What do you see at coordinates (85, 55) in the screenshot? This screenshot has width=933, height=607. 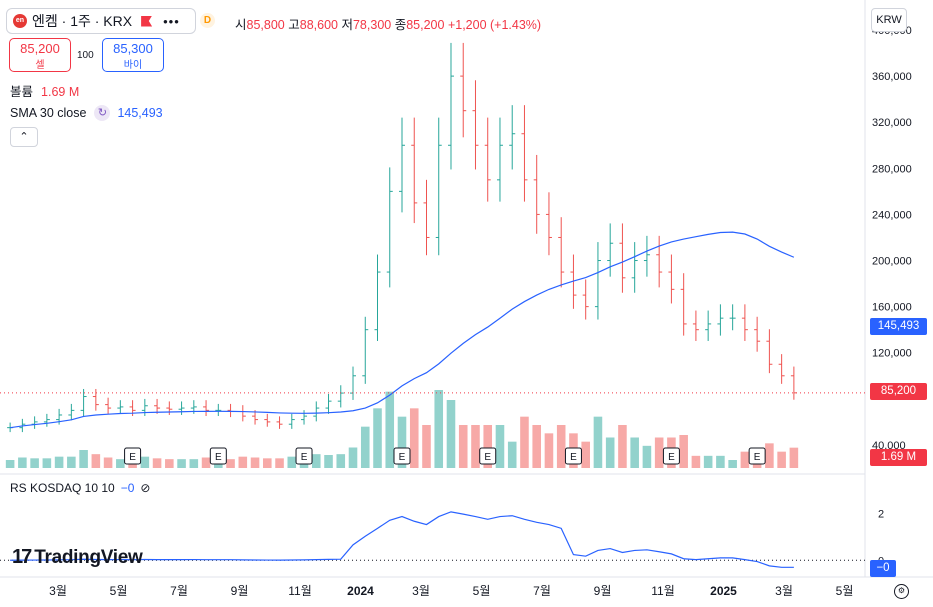 I see `order-quantity: 100` at bounding box center [85, 55].